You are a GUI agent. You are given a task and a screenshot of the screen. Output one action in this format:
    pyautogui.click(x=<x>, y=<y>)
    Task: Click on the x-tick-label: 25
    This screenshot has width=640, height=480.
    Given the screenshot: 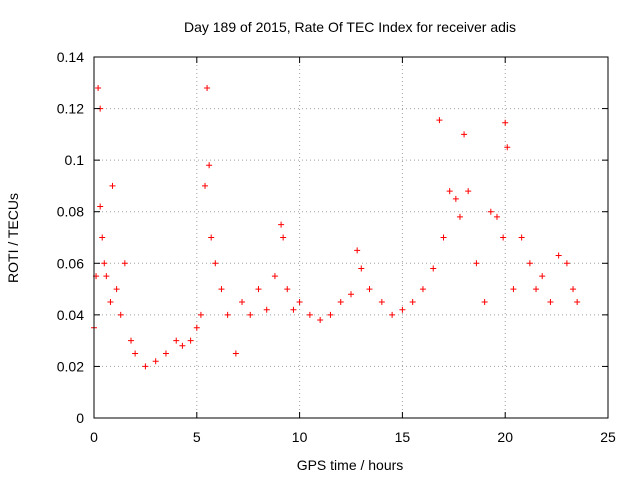 What is the action you would take?
    pyautogui.click(x=608, y=437)
    